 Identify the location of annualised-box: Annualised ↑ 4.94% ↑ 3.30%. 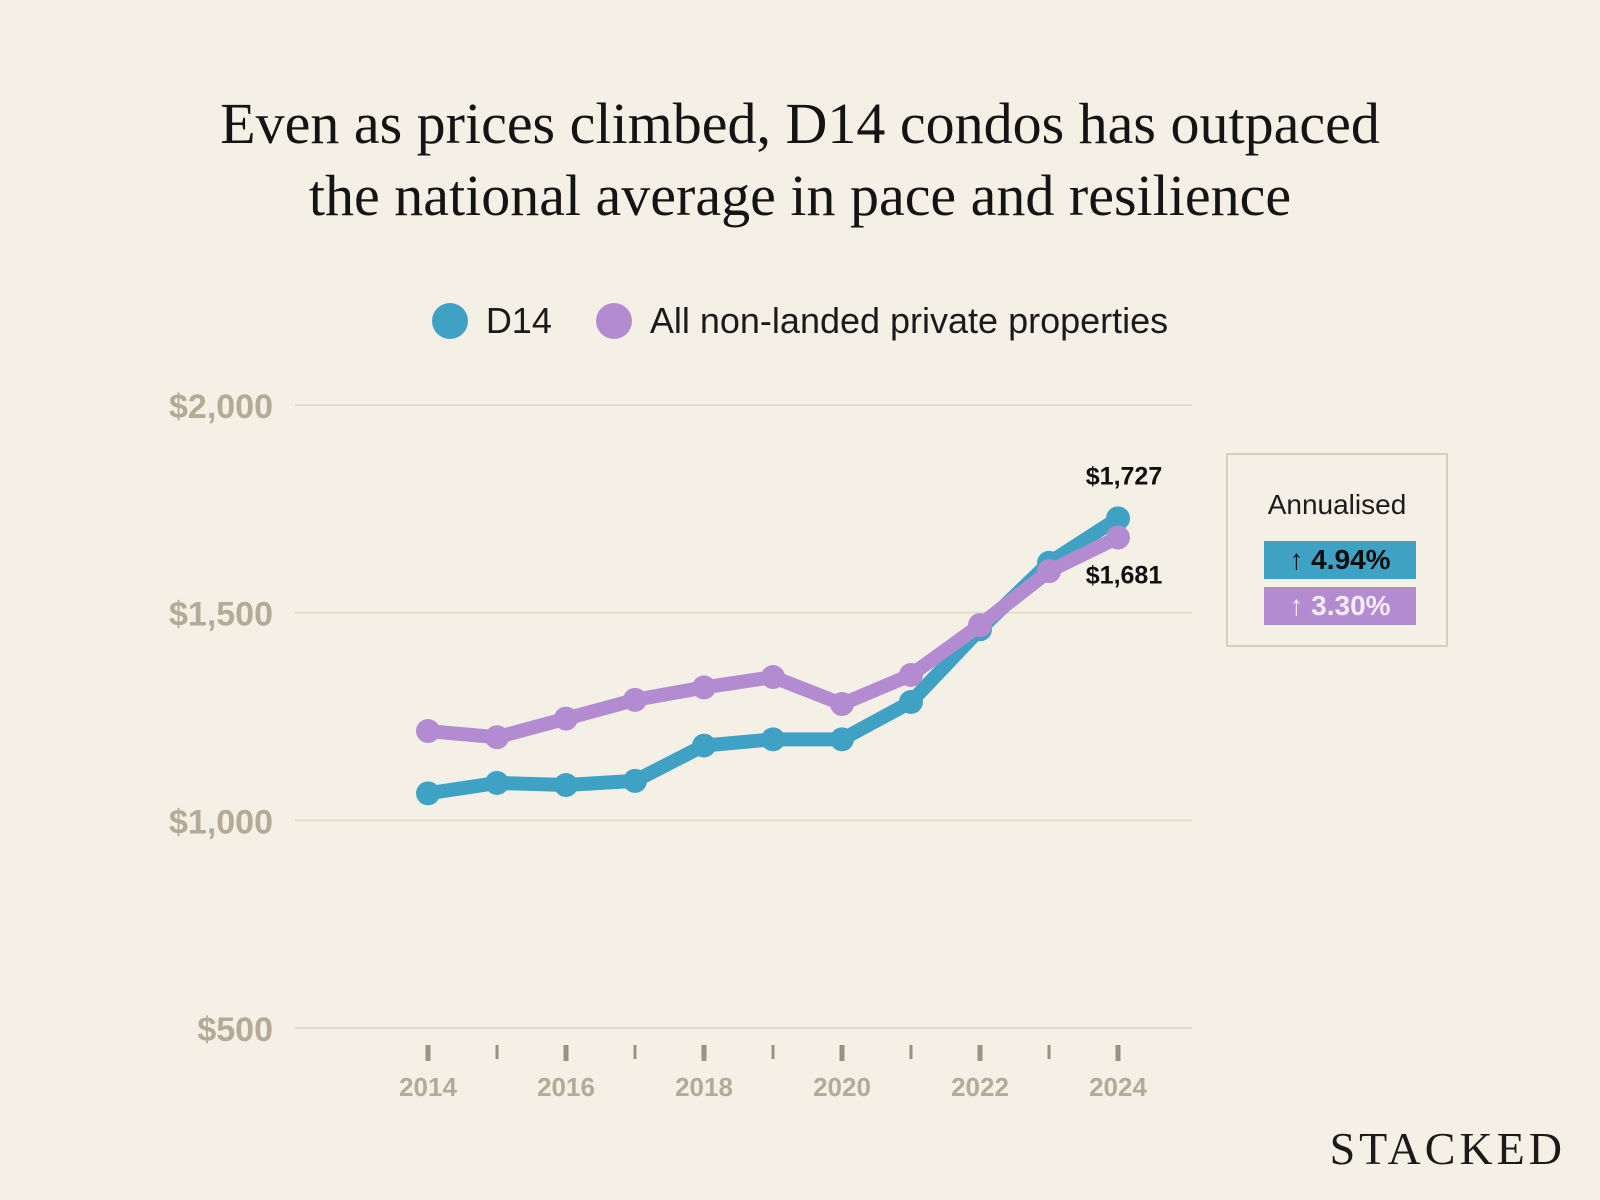
(1337, 550).